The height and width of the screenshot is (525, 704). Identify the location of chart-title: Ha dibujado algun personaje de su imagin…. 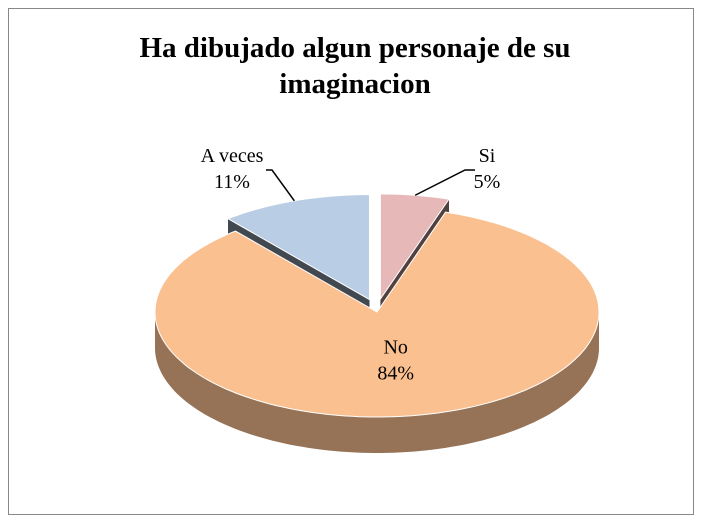
(355, 66).